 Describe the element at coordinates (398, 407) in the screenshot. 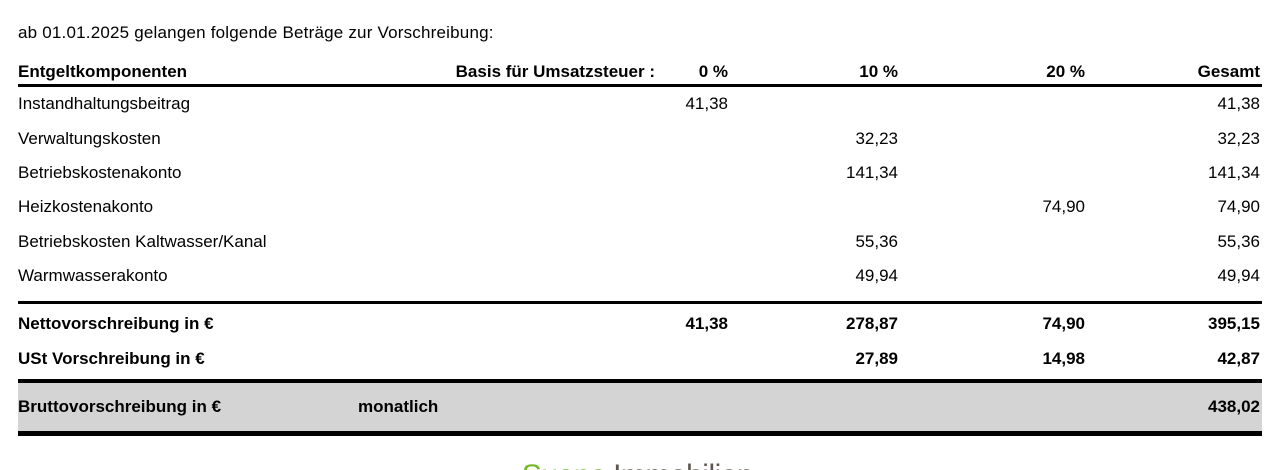

I see `gross-period: monatlich` at that location.